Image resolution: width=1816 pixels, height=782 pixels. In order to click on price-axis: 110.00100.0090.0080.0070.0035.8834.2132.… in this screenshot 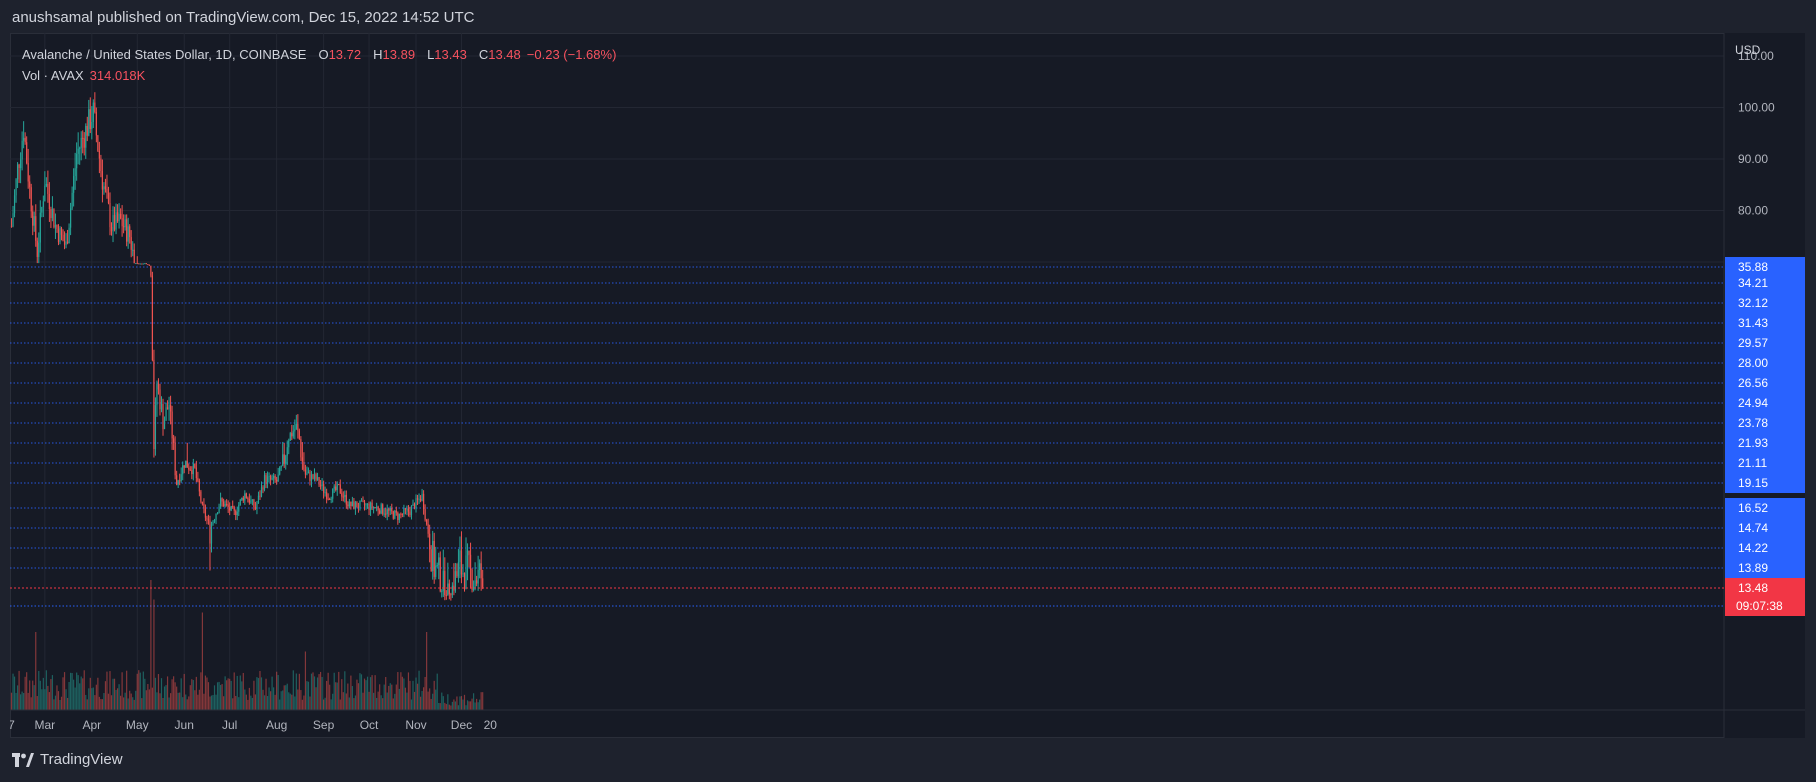, I will do `click(1764, 385)`.